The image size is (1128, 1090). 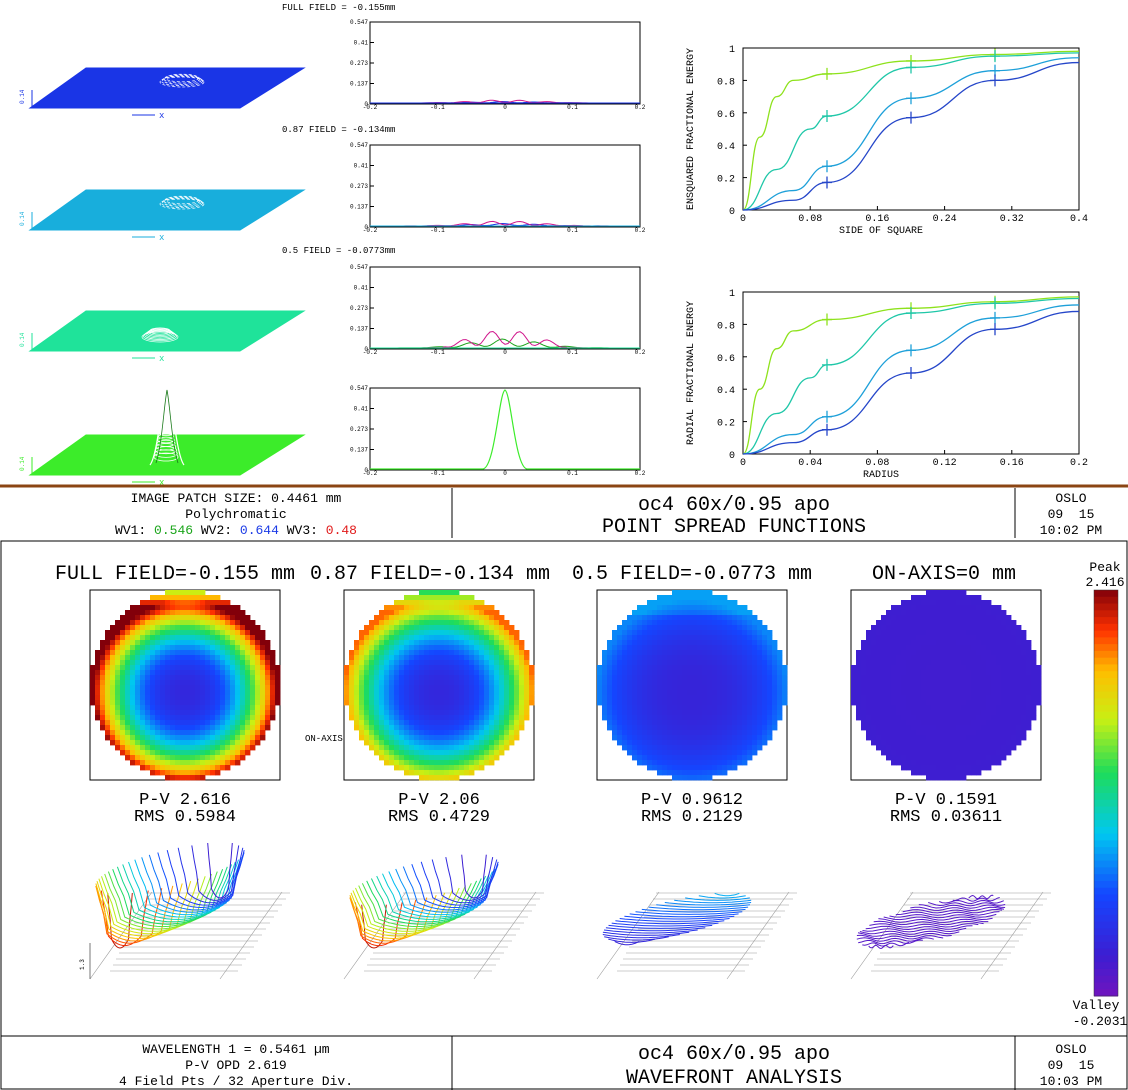 What do you see at coordinates (173, 530) in the screenshot?
I see `wv1-value: 0.546` at bounding box center [173, 530].